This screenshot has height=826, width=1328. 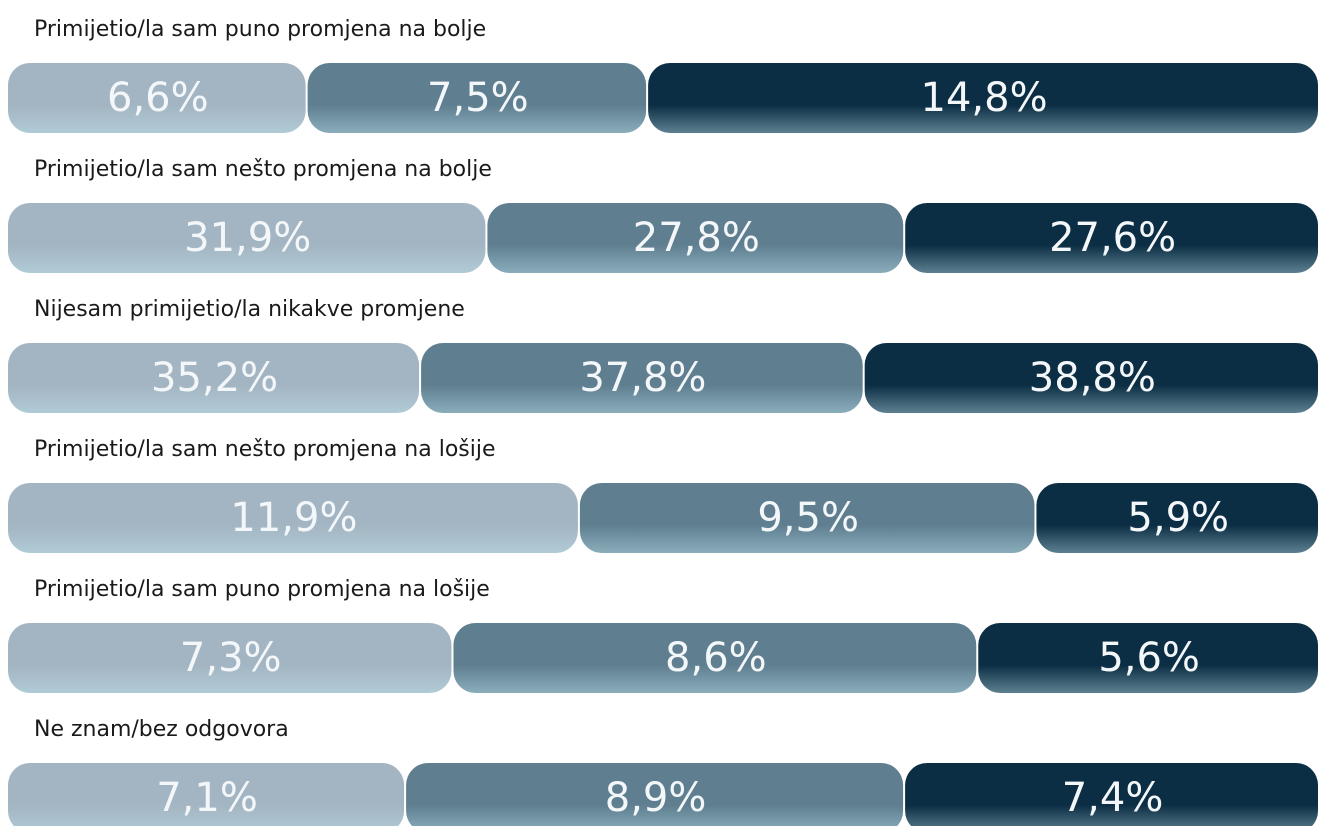 I want to click on value-label: 9,5%, so click(x=808, y=518).